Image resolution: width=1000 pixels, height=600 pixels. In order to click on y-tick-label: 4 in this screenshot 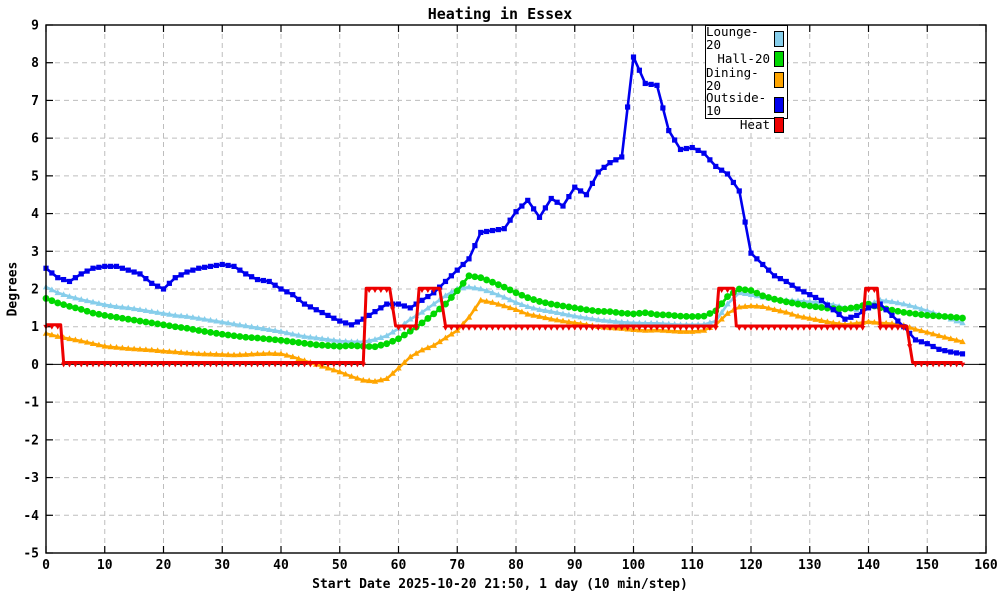, I will do `click(35, 214)`.